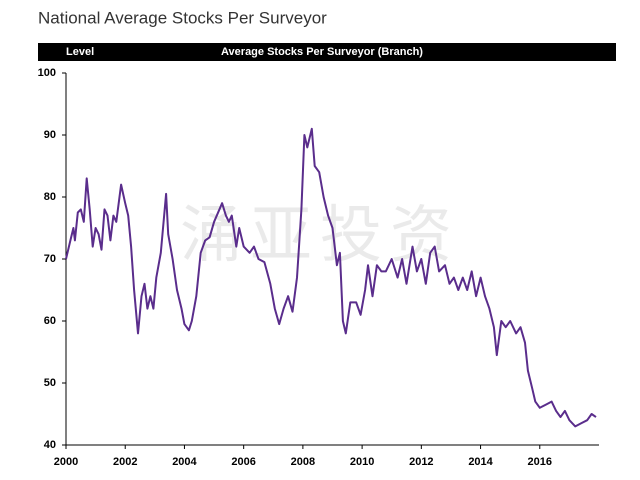 Image resolution: width=640 pixels, height=480 pixels. Describe the element at coordinates (243, 462) in the screenshot. I see `x-tick-label: 2006` at that location.